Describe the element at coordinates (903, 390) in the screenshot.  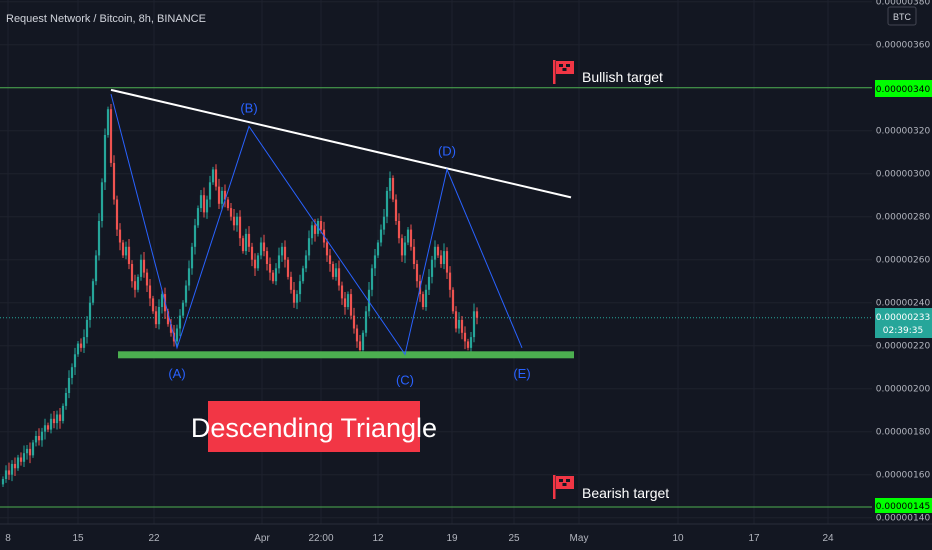
I see `price-tick-label: 0.00000200` at that location.